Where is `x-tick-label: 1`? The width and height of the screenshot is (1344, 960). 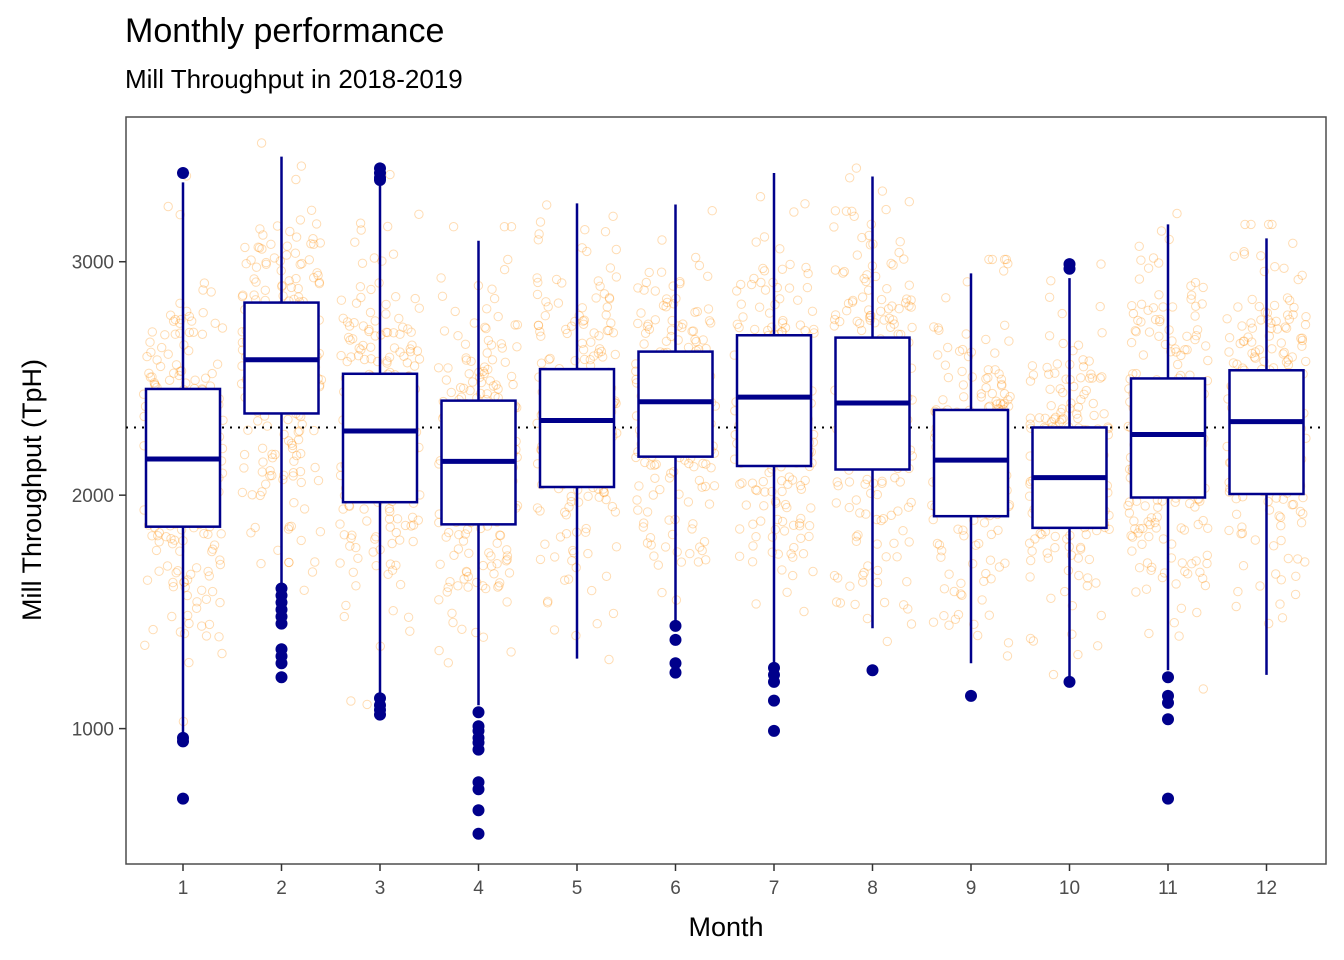 x-tick-label: 1 is located at coordinates (183, 888).